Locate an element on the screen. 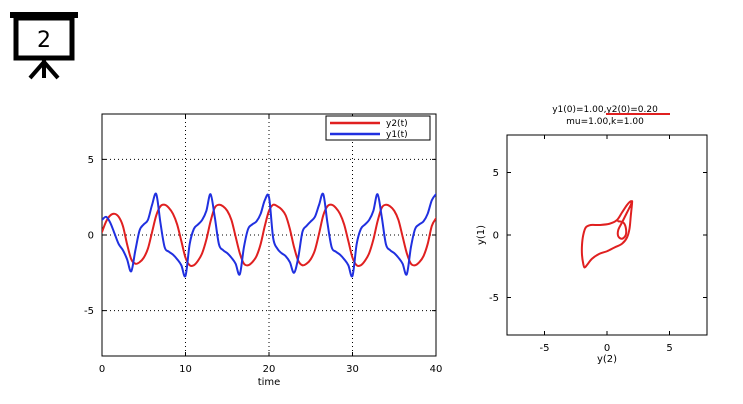  badge-number: 2 is located at coordinates (44, 40).